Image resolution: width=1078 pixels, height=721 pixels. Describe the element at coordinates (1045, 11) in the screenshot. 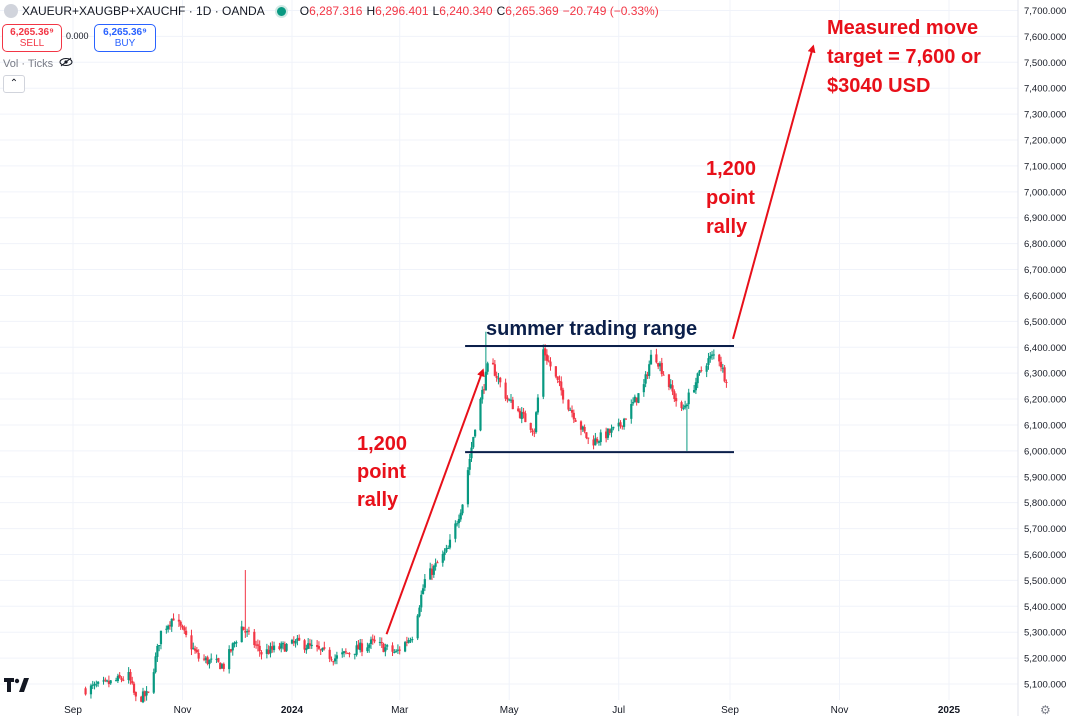

I see `y-tick-label: 7,700.000` at that location.